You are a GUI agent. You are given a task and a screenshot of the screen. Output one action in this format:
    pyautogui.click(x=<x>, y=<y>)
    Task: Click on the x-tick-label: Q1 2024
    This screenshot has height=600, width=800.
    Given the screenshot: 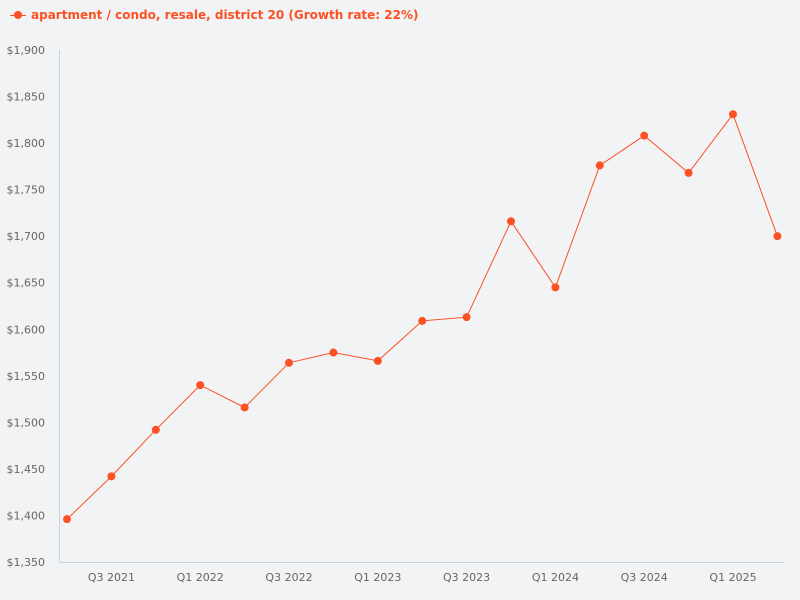 What is the action you would take?
    pyautogui.click(x=555, y=577)
    